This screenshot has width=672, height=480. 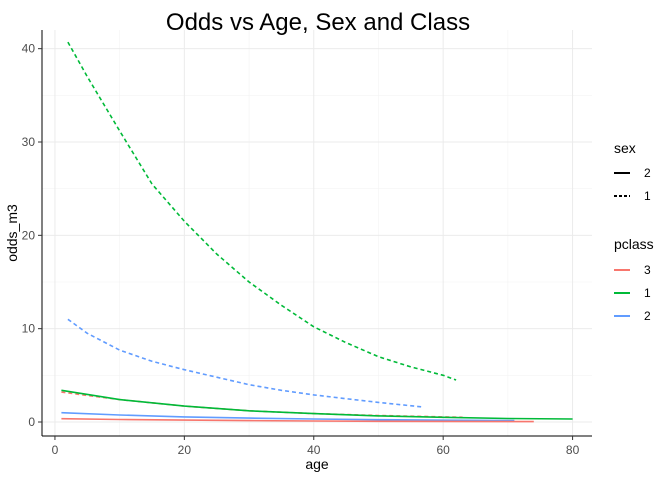 I want to click on legend-pclass: pclass 3 1 2, so click(x=634, y=279).